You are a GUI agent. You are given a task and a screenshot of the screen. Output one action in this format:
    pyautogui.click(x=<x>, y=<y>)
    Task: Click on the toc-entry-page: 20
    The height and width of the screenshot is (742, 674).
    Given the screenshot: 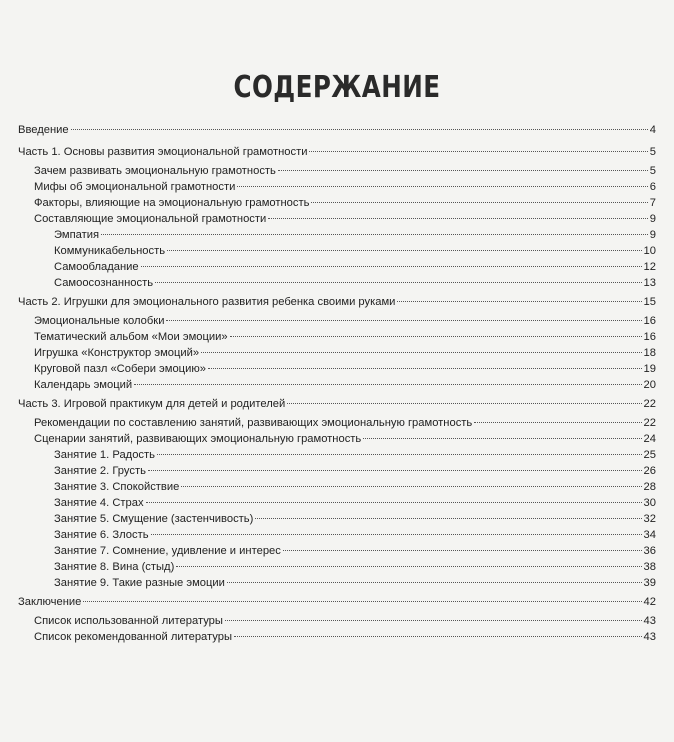 What is the action you would take?
    pyautogui.click(x=649, y=385)
    